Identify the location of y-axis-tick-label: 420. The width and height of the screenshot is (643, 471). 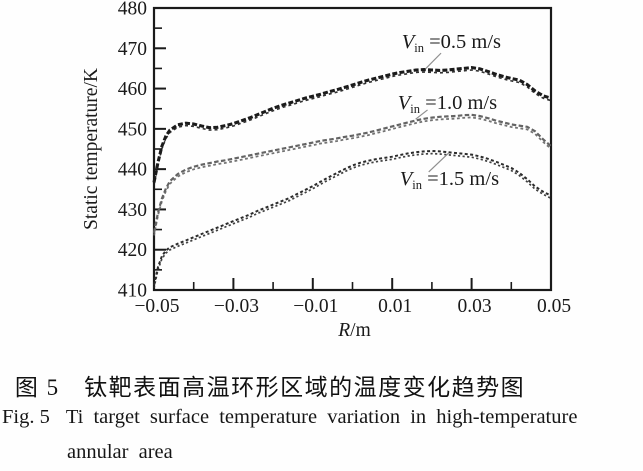
(132, 250).